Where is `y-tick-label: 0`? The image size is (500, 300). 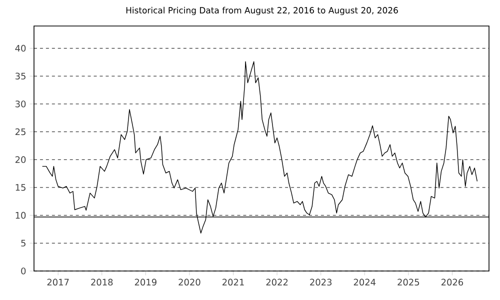
y-tick-label: 0 is located at coordinates (23, 271).